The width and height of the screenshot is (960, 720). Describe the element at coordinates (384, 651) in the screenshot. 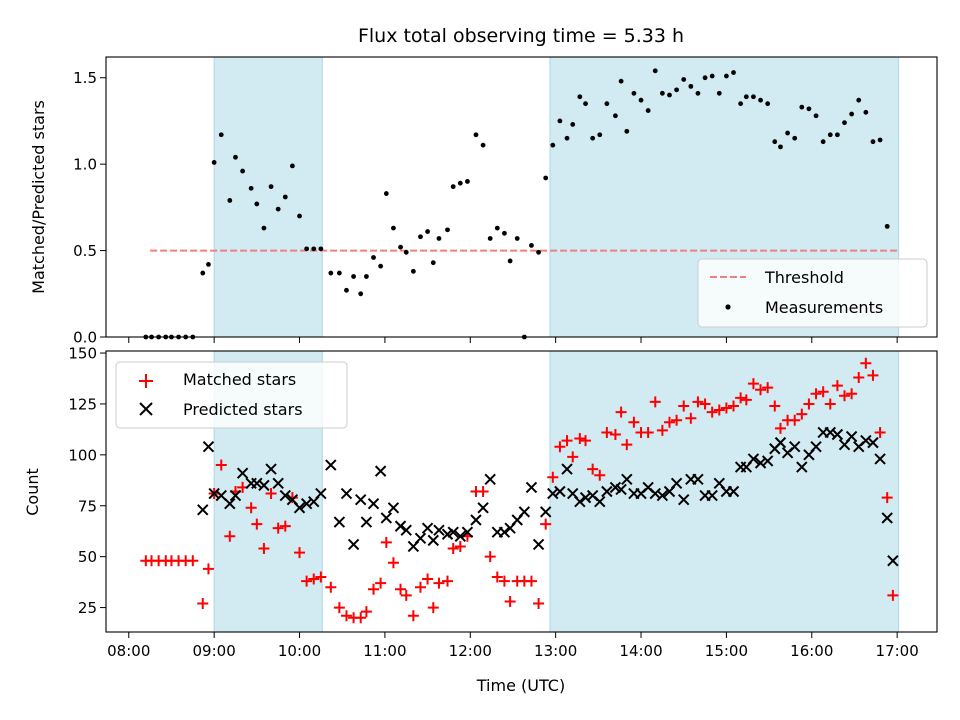

I see `x-tick-label: 11:00` at that location.